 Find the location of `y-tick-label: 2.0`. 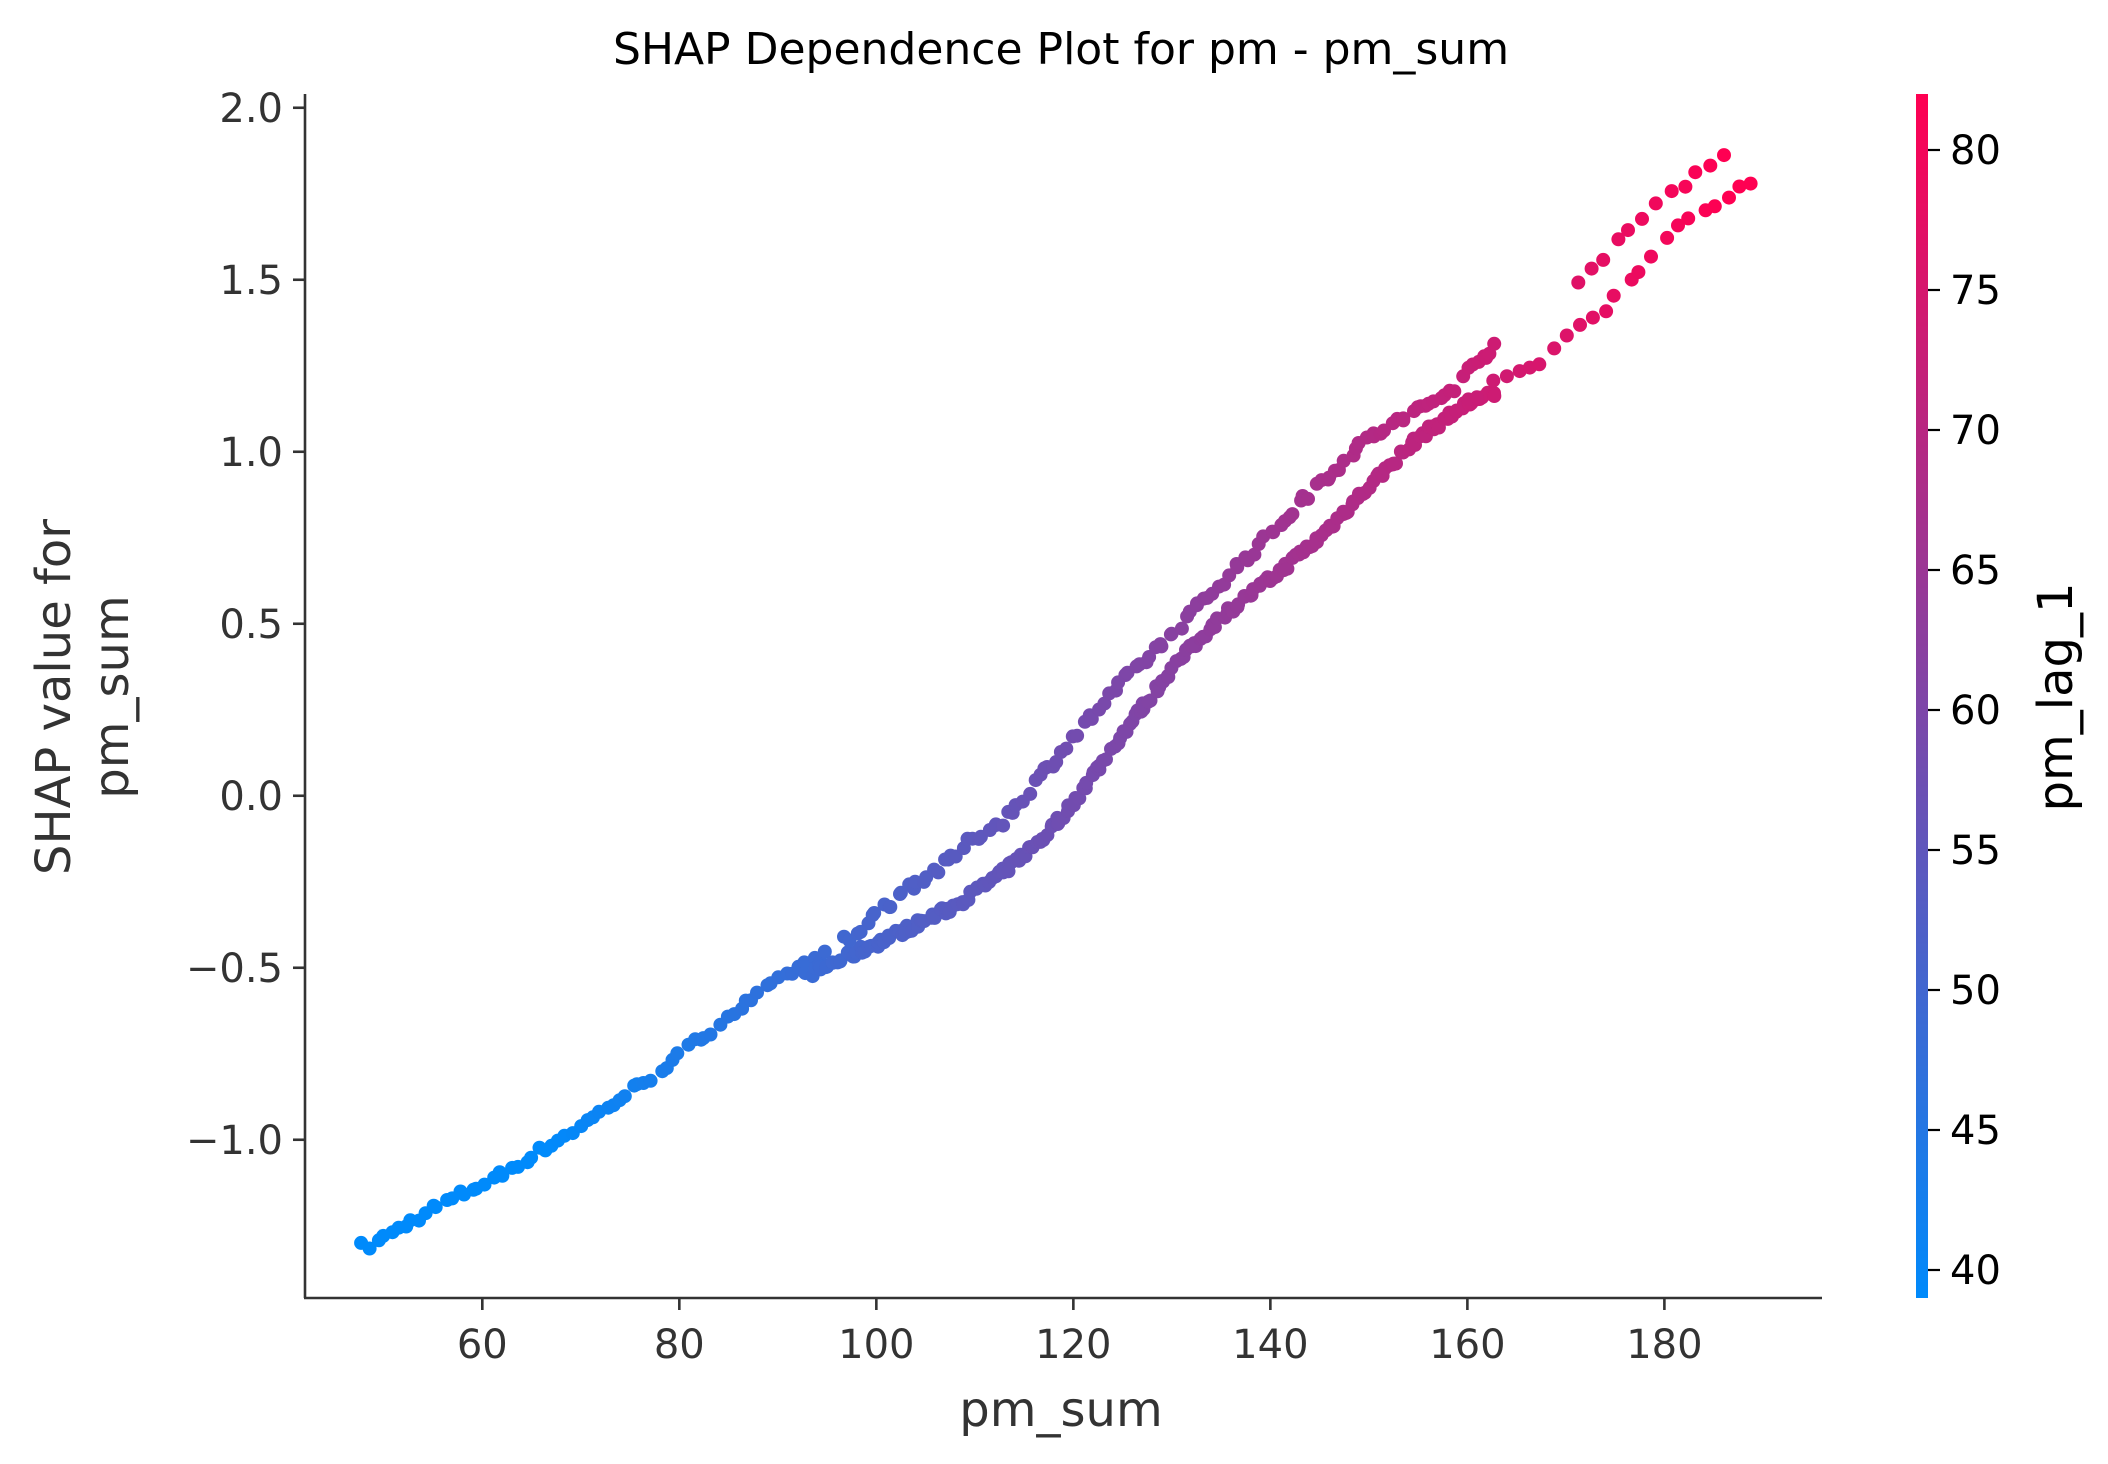

y-tick-label: 2.0 is located at coordinates (251, 109).